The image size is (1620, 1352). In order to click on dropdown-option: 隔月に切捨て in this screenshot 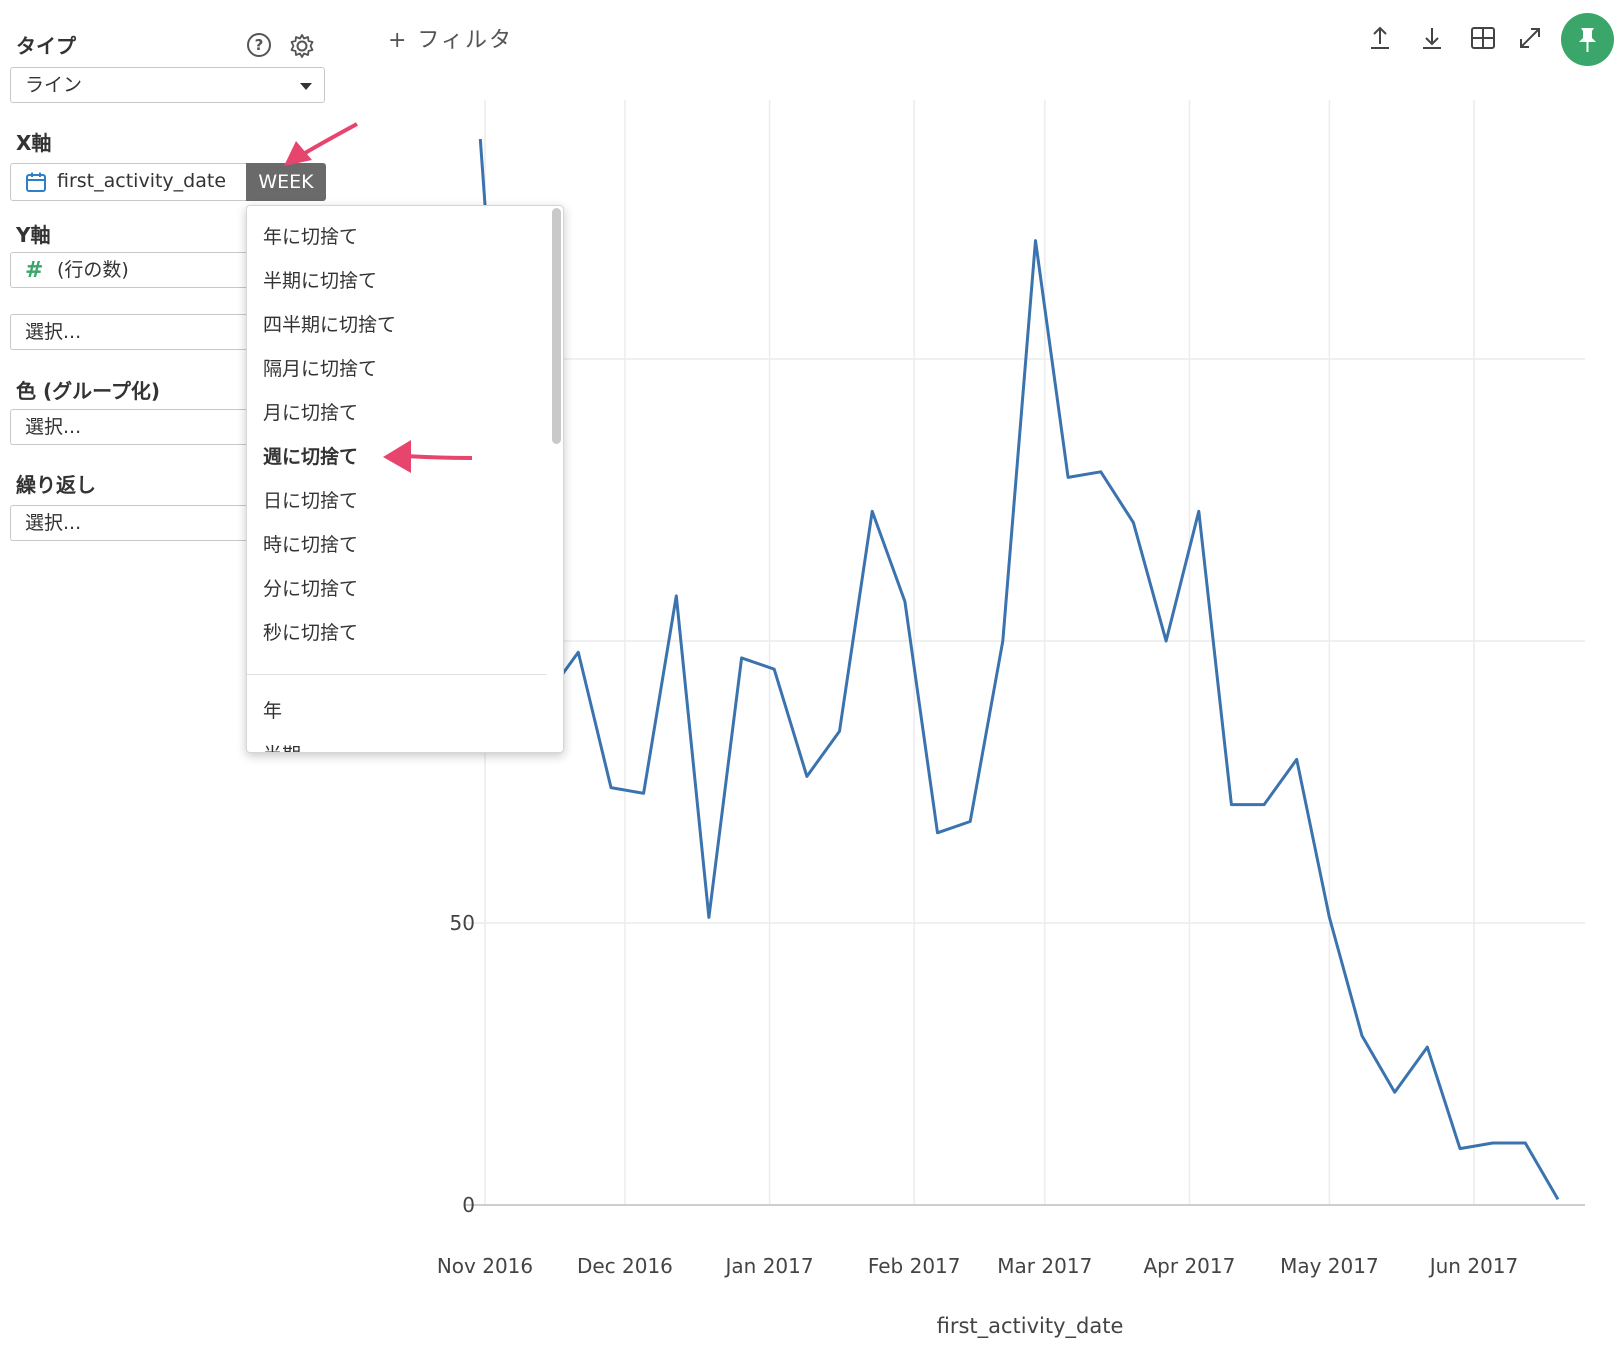, I will do `click(320, 369)`.